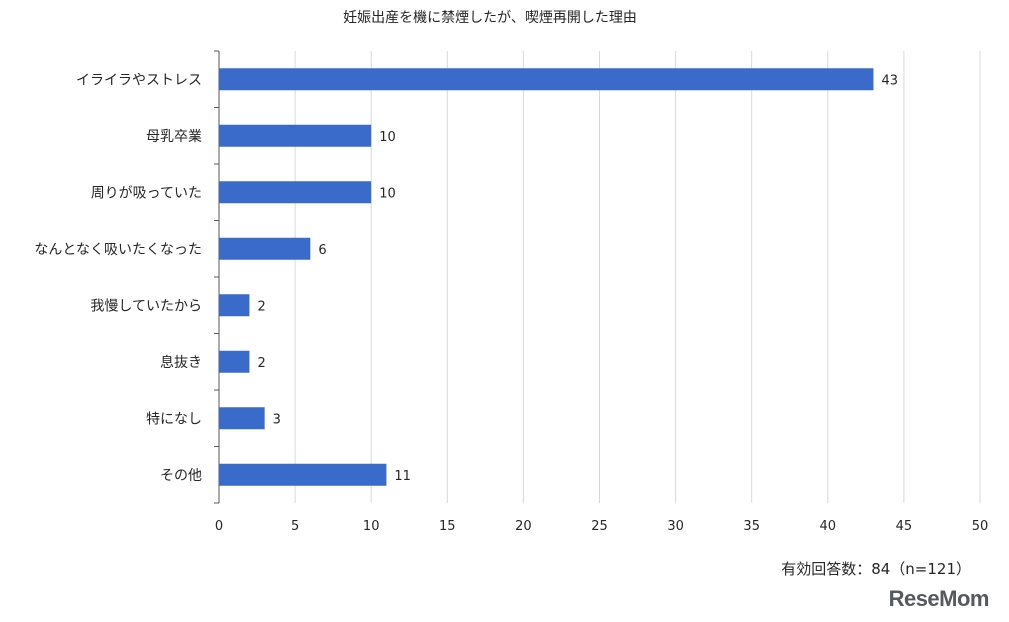 The image size is (1009, 622). What do you see at coordinates (174, 419) in the screenshot?
I see `category-label: 特になし` at bounding box center [174, 419].